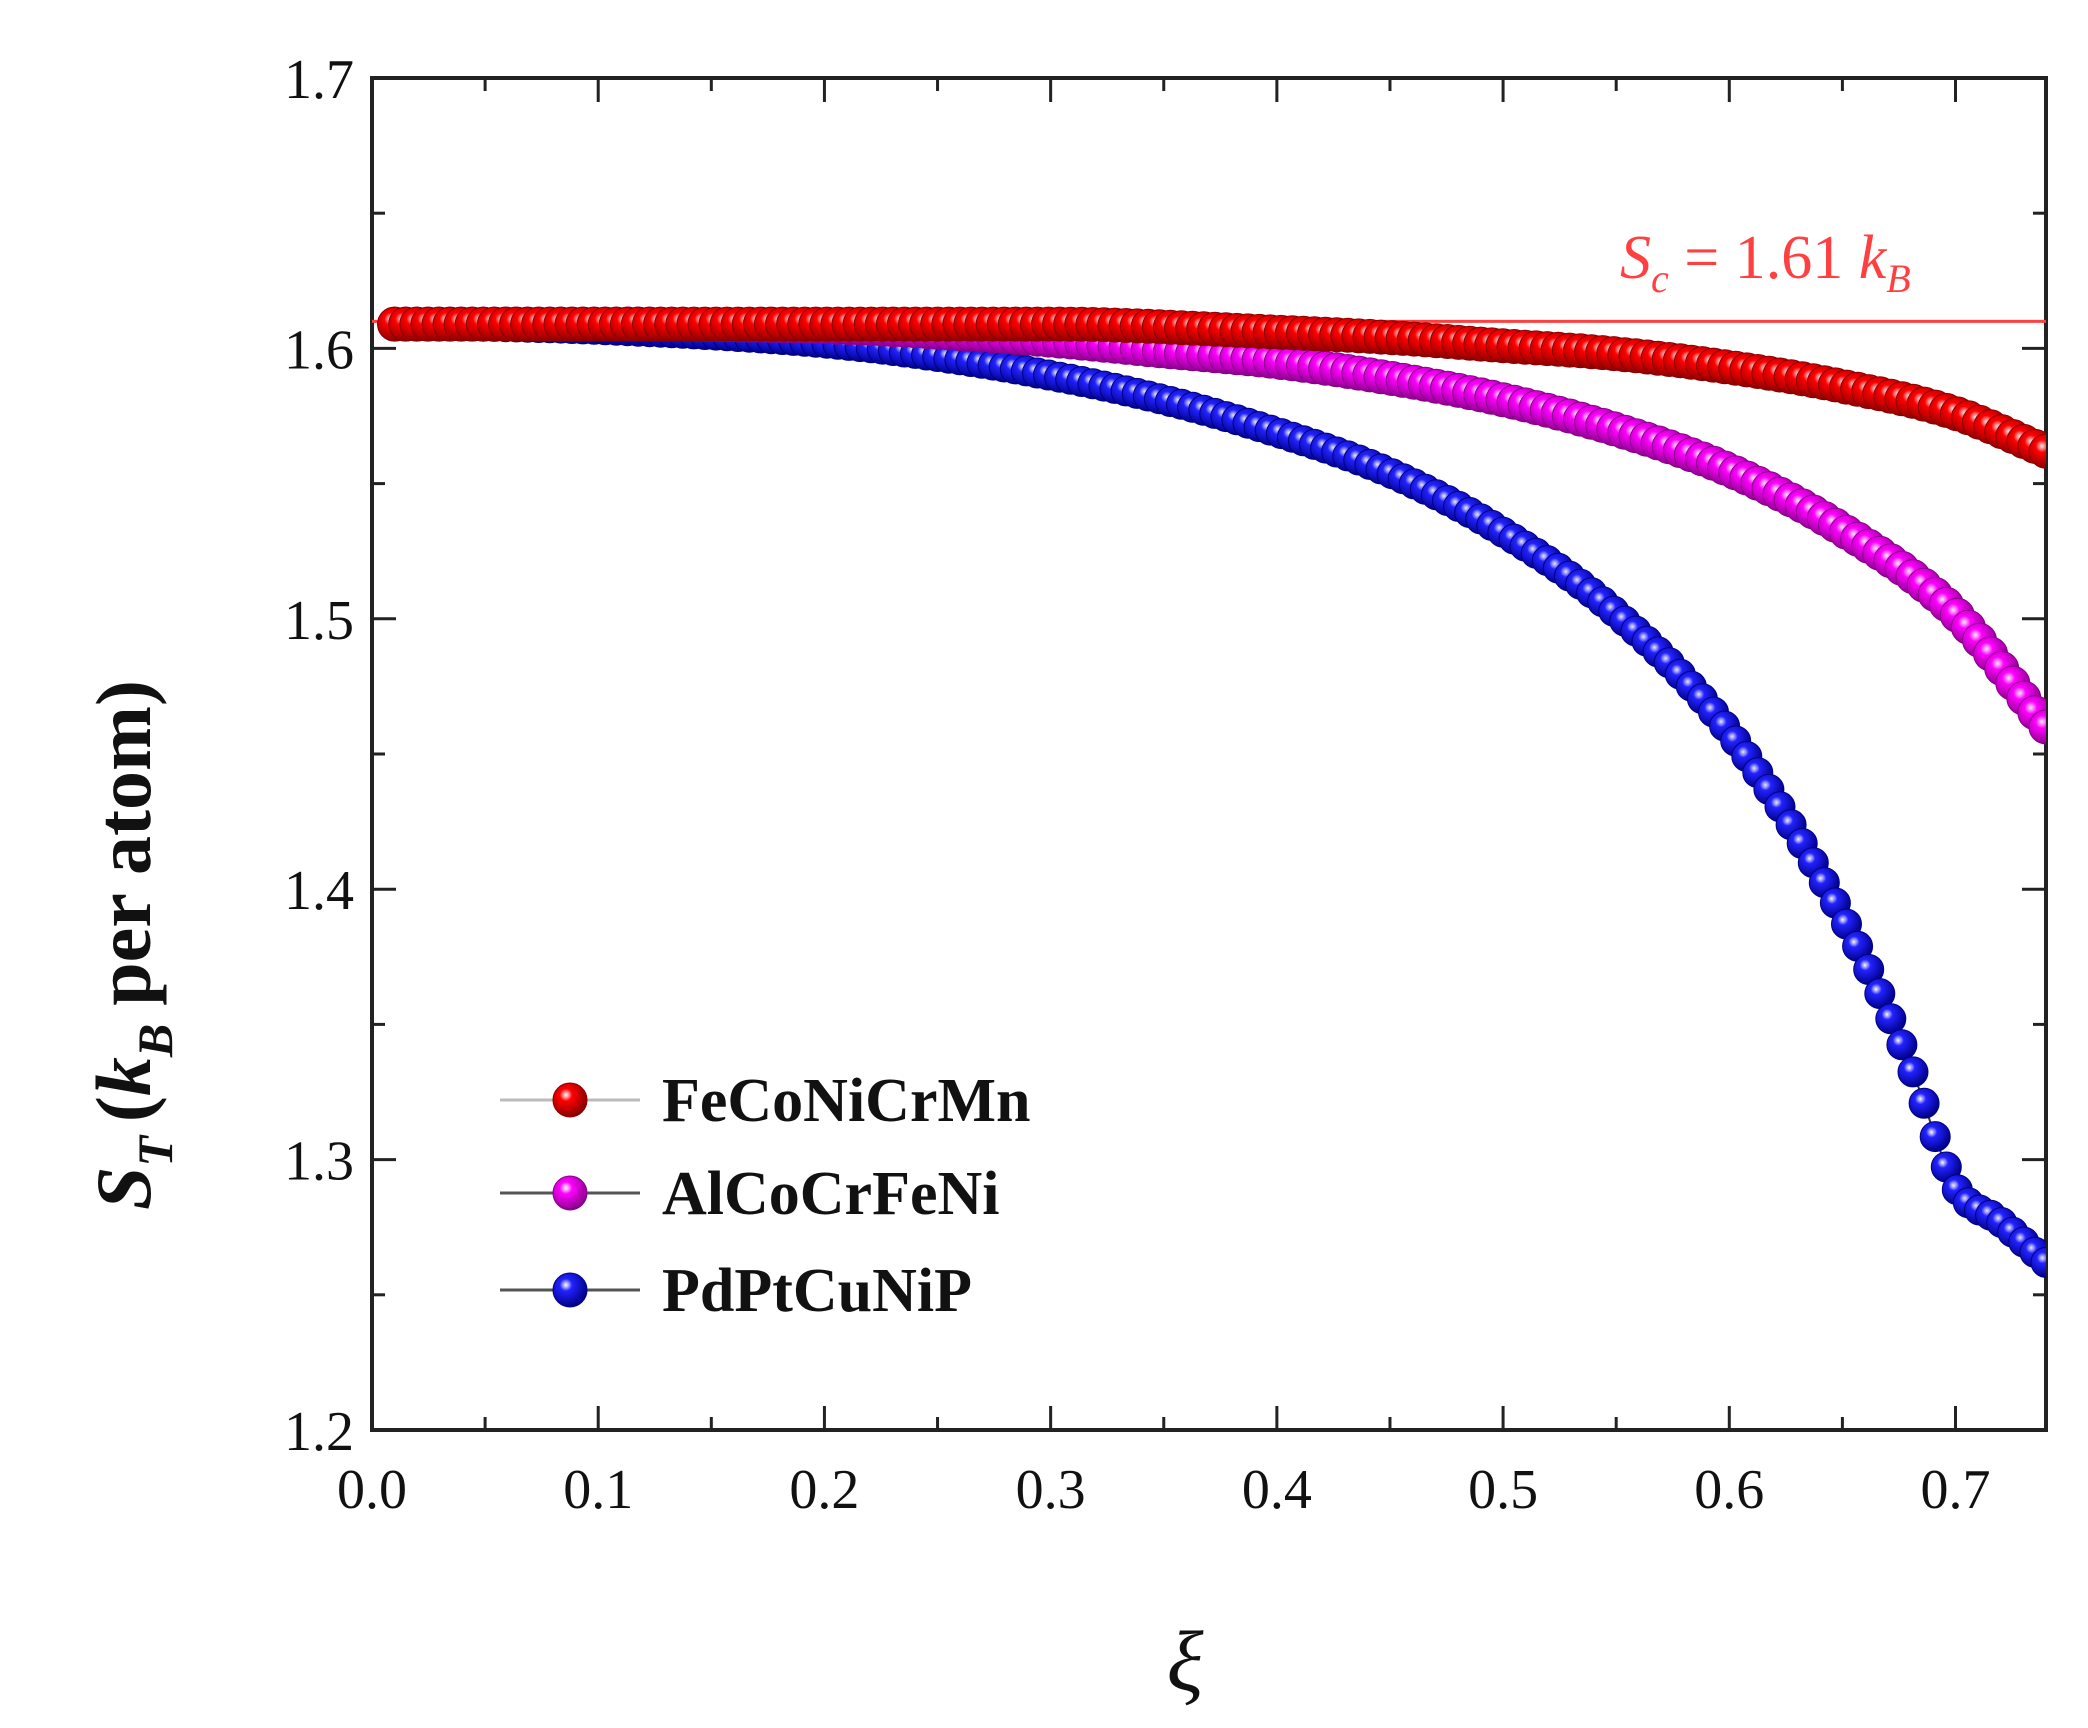 This screenshot has width=2088, height=1728. What do you see at coordinates (319, 1162) in the screenshot?
I see `y-tick-label: 1.3` at bounding box center [319, 1162].